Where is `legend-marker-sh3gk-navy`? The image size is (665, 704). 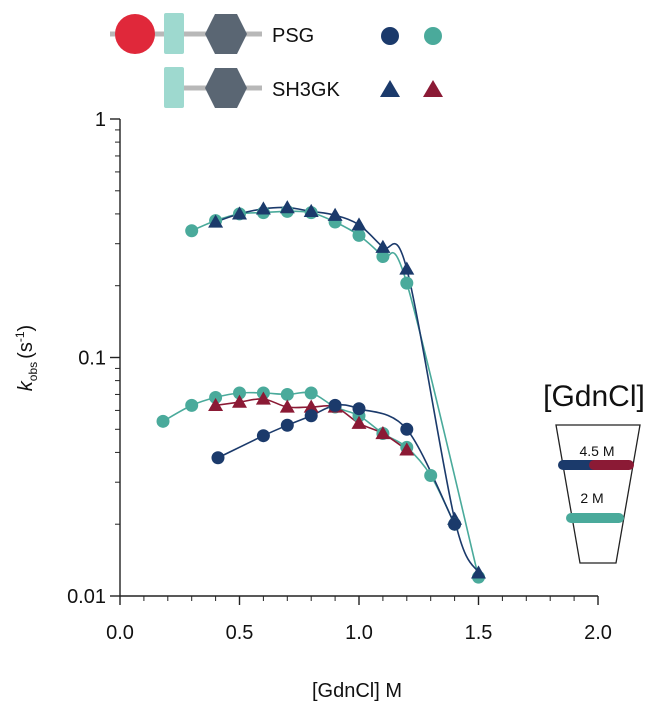
legend-marker-sh3gk-navy is located at coordinates (390, 88).